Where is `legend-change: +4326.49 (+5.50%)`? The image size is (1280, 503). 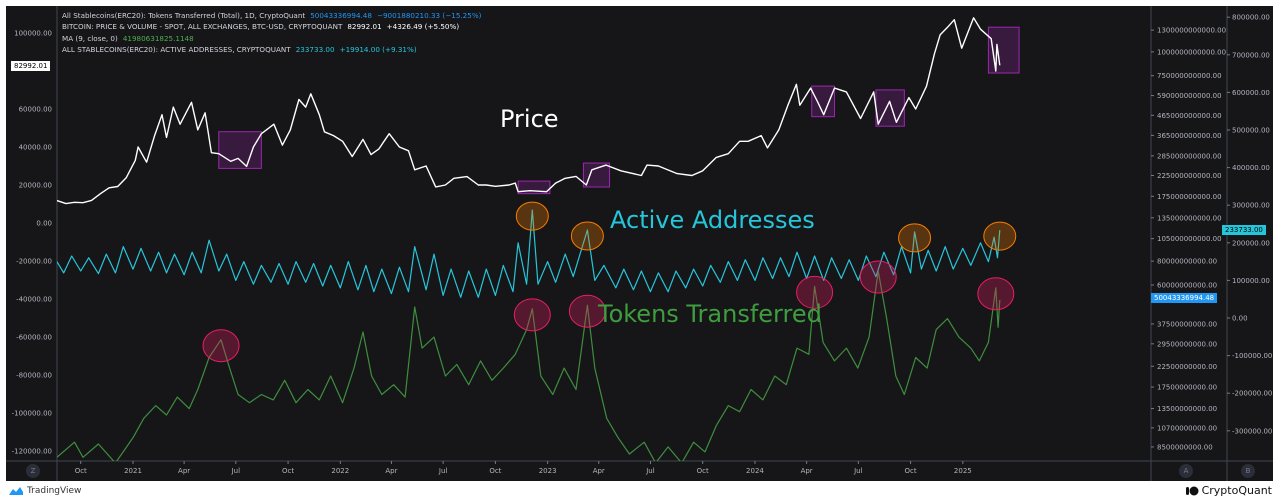
legend-change: +4326.49 (+5.50%) is located at coordinates (423, 27).